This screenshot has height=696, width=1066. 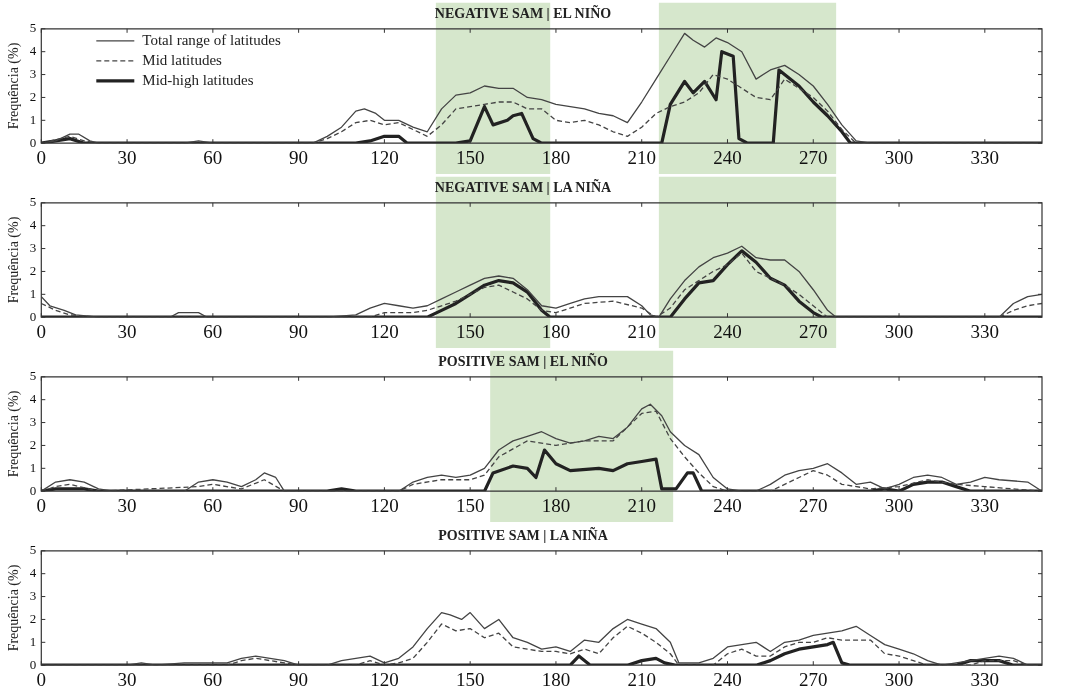 I want to click on chart-title: NEGATIVE SAM | LA NIÑA, so click(x=523, y=187).